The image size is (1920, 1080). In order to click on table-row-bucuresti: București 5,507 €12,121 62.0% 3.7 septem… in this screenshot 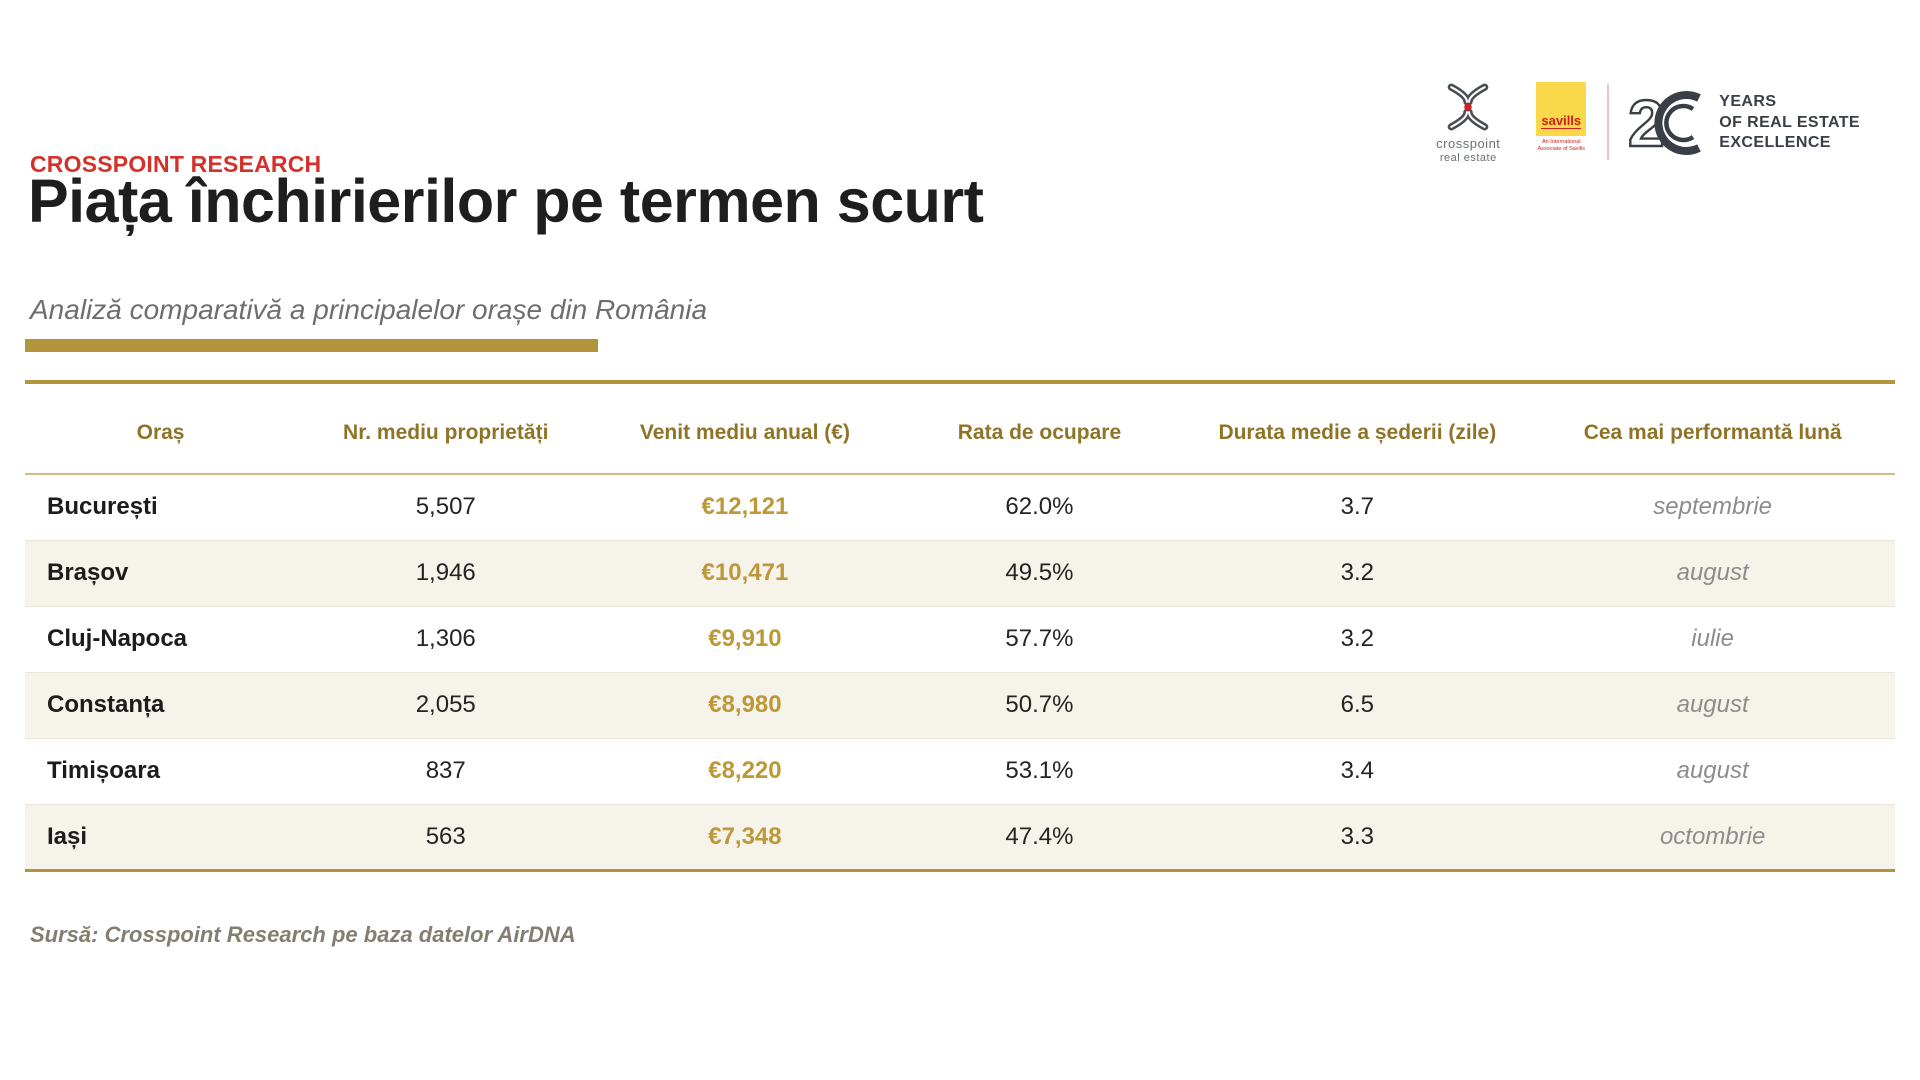, I will do `click(960, 507)`.